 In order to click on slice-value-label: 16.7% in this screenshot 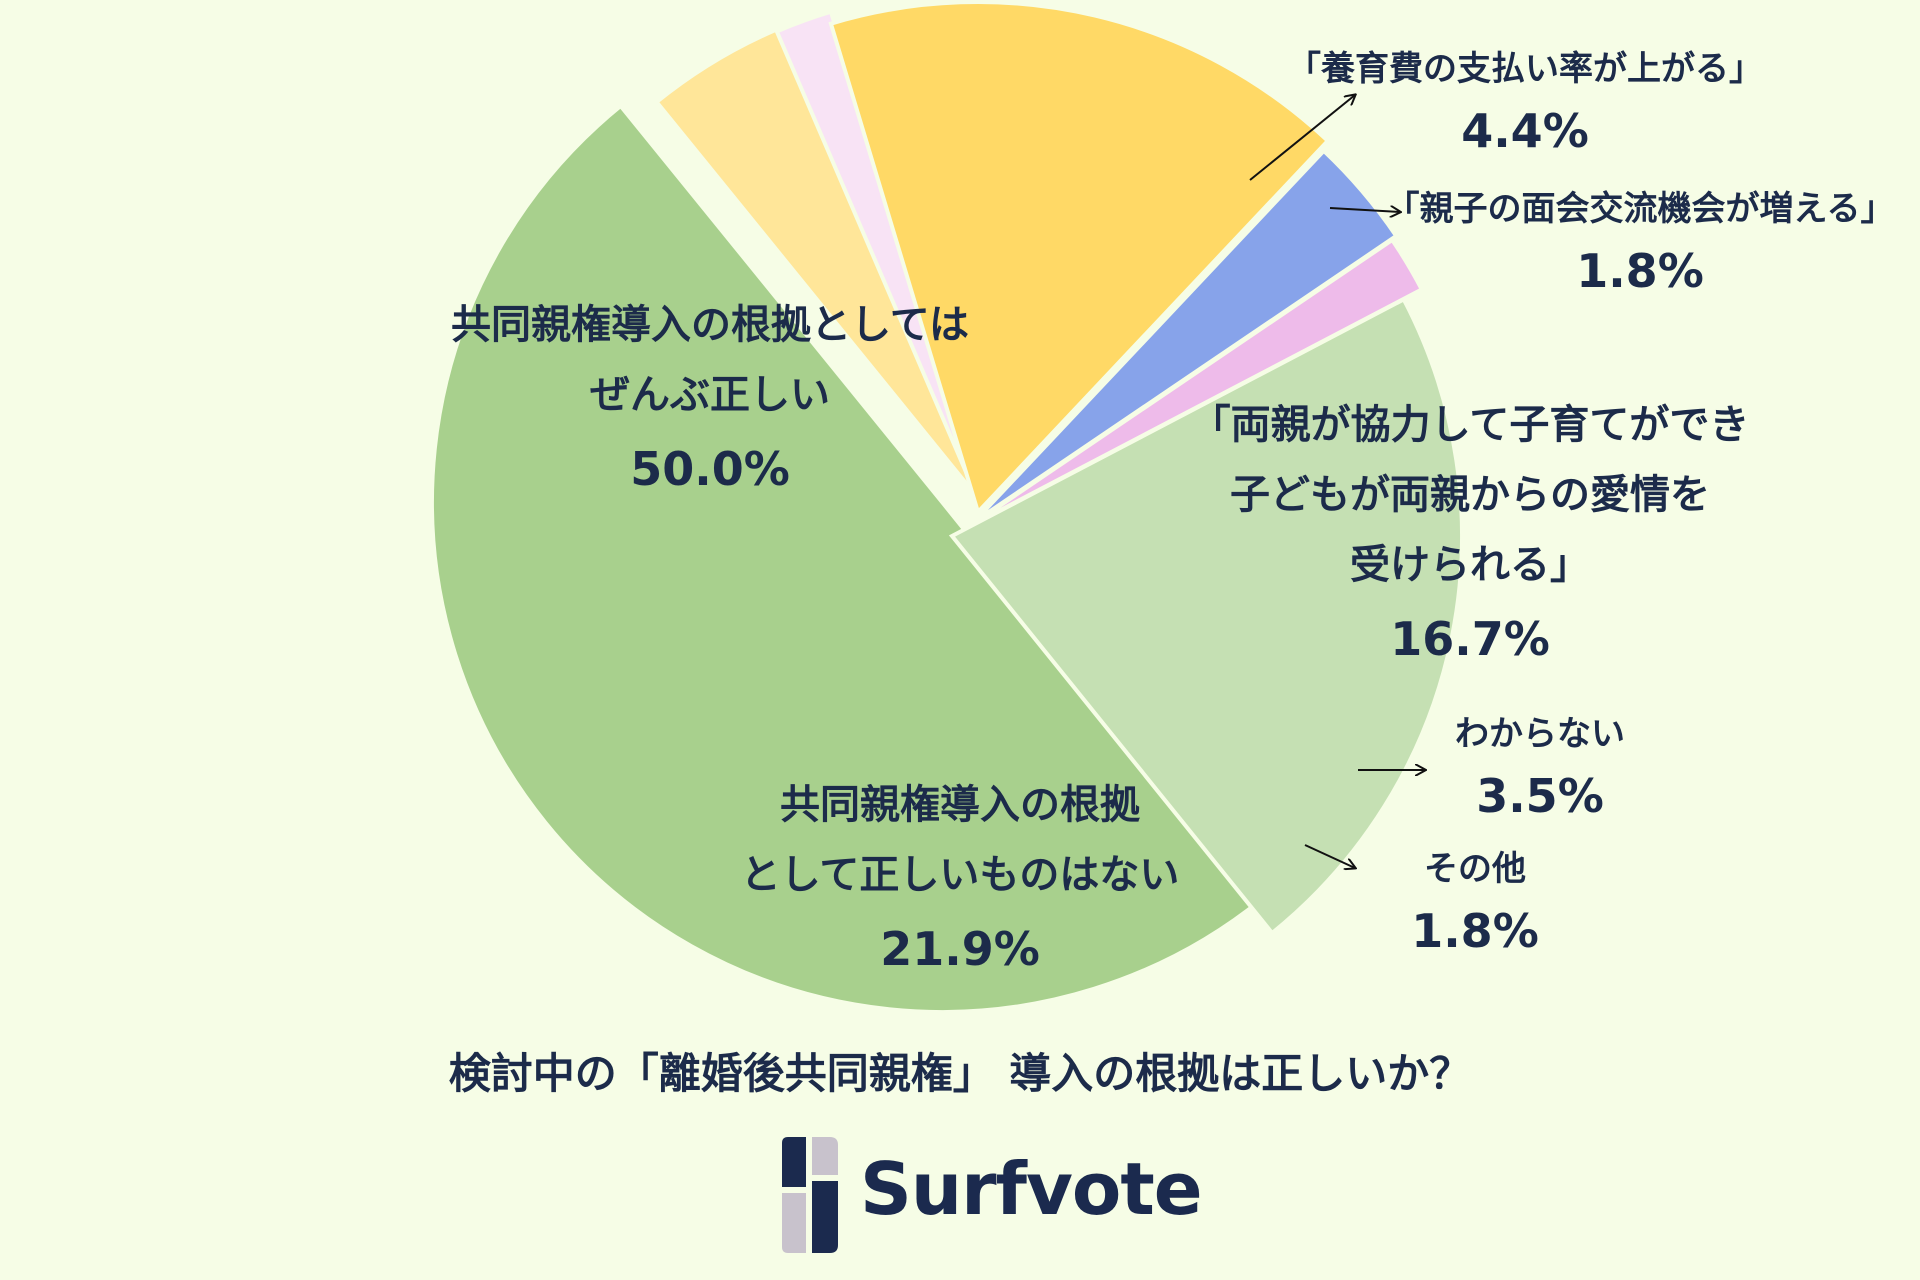, I will do `click(1470, 639)`.